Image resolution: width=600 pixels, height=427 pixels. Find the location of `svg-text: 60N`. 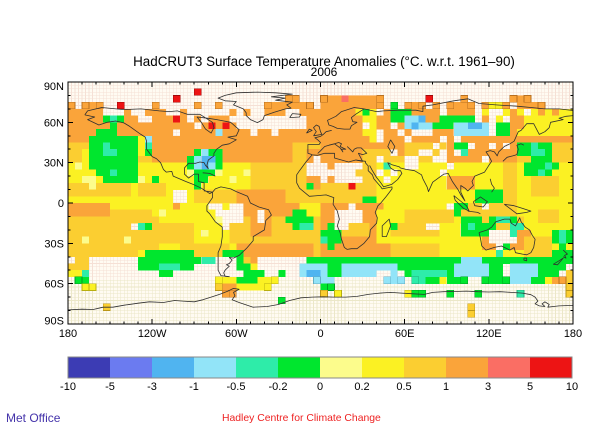

svg-text: 60N is located at coordinates (54, 123).